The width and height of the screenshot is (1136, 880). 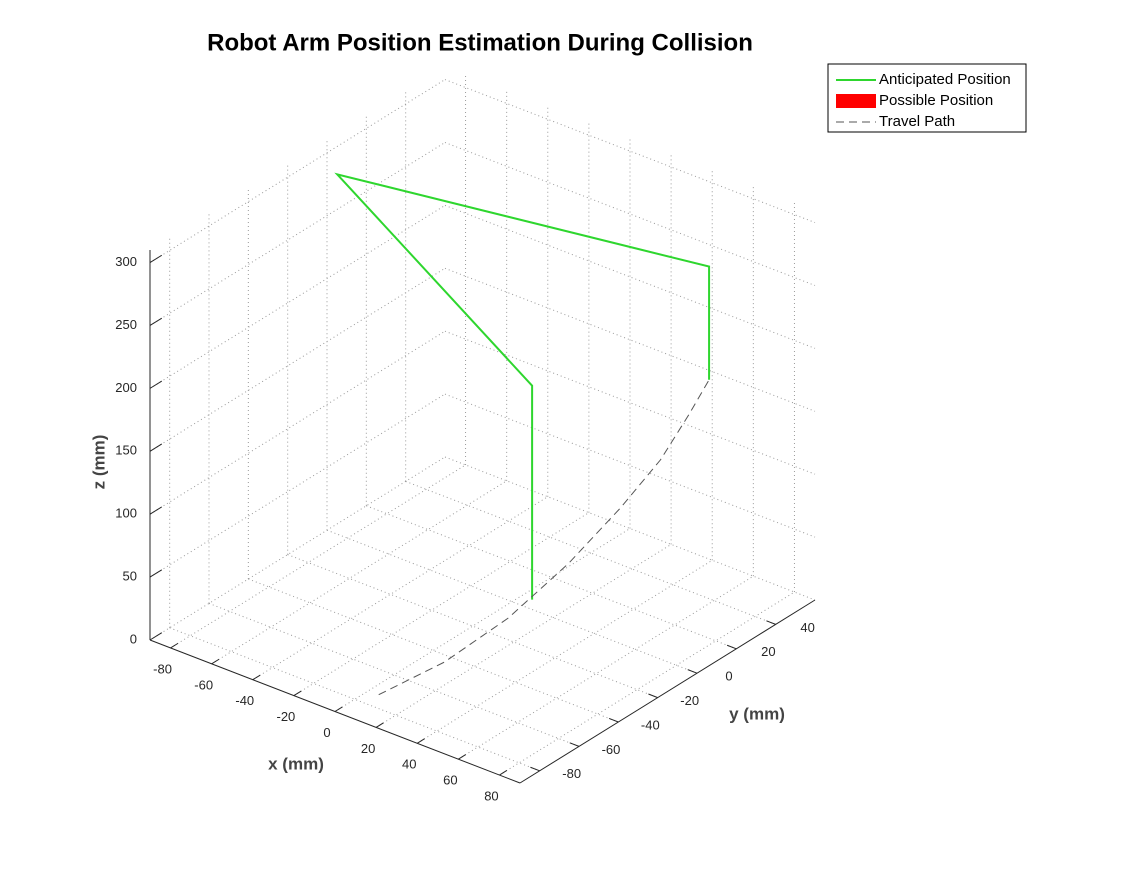 I want to click on y-tick-label: -40, so click(x=650, y=724).